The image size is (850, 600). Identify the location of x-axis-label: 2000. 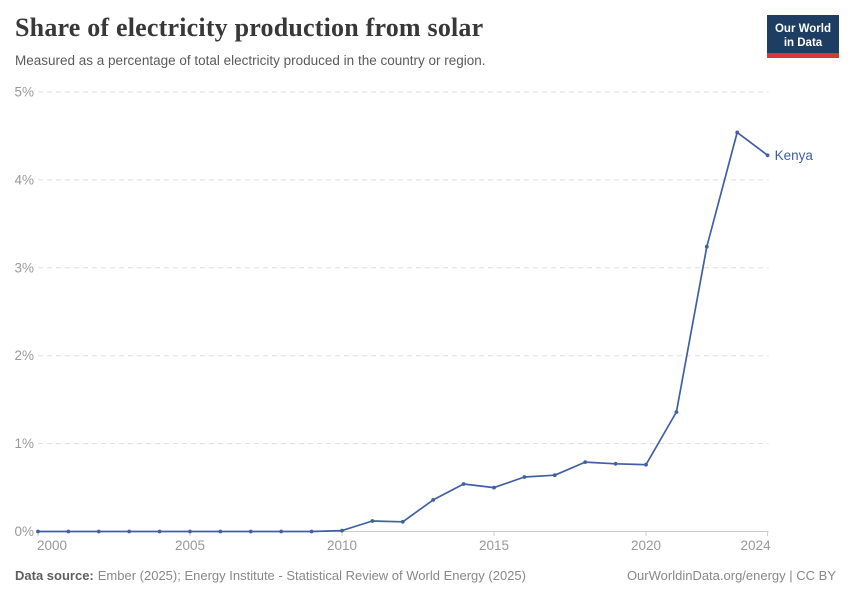
(52, 545).